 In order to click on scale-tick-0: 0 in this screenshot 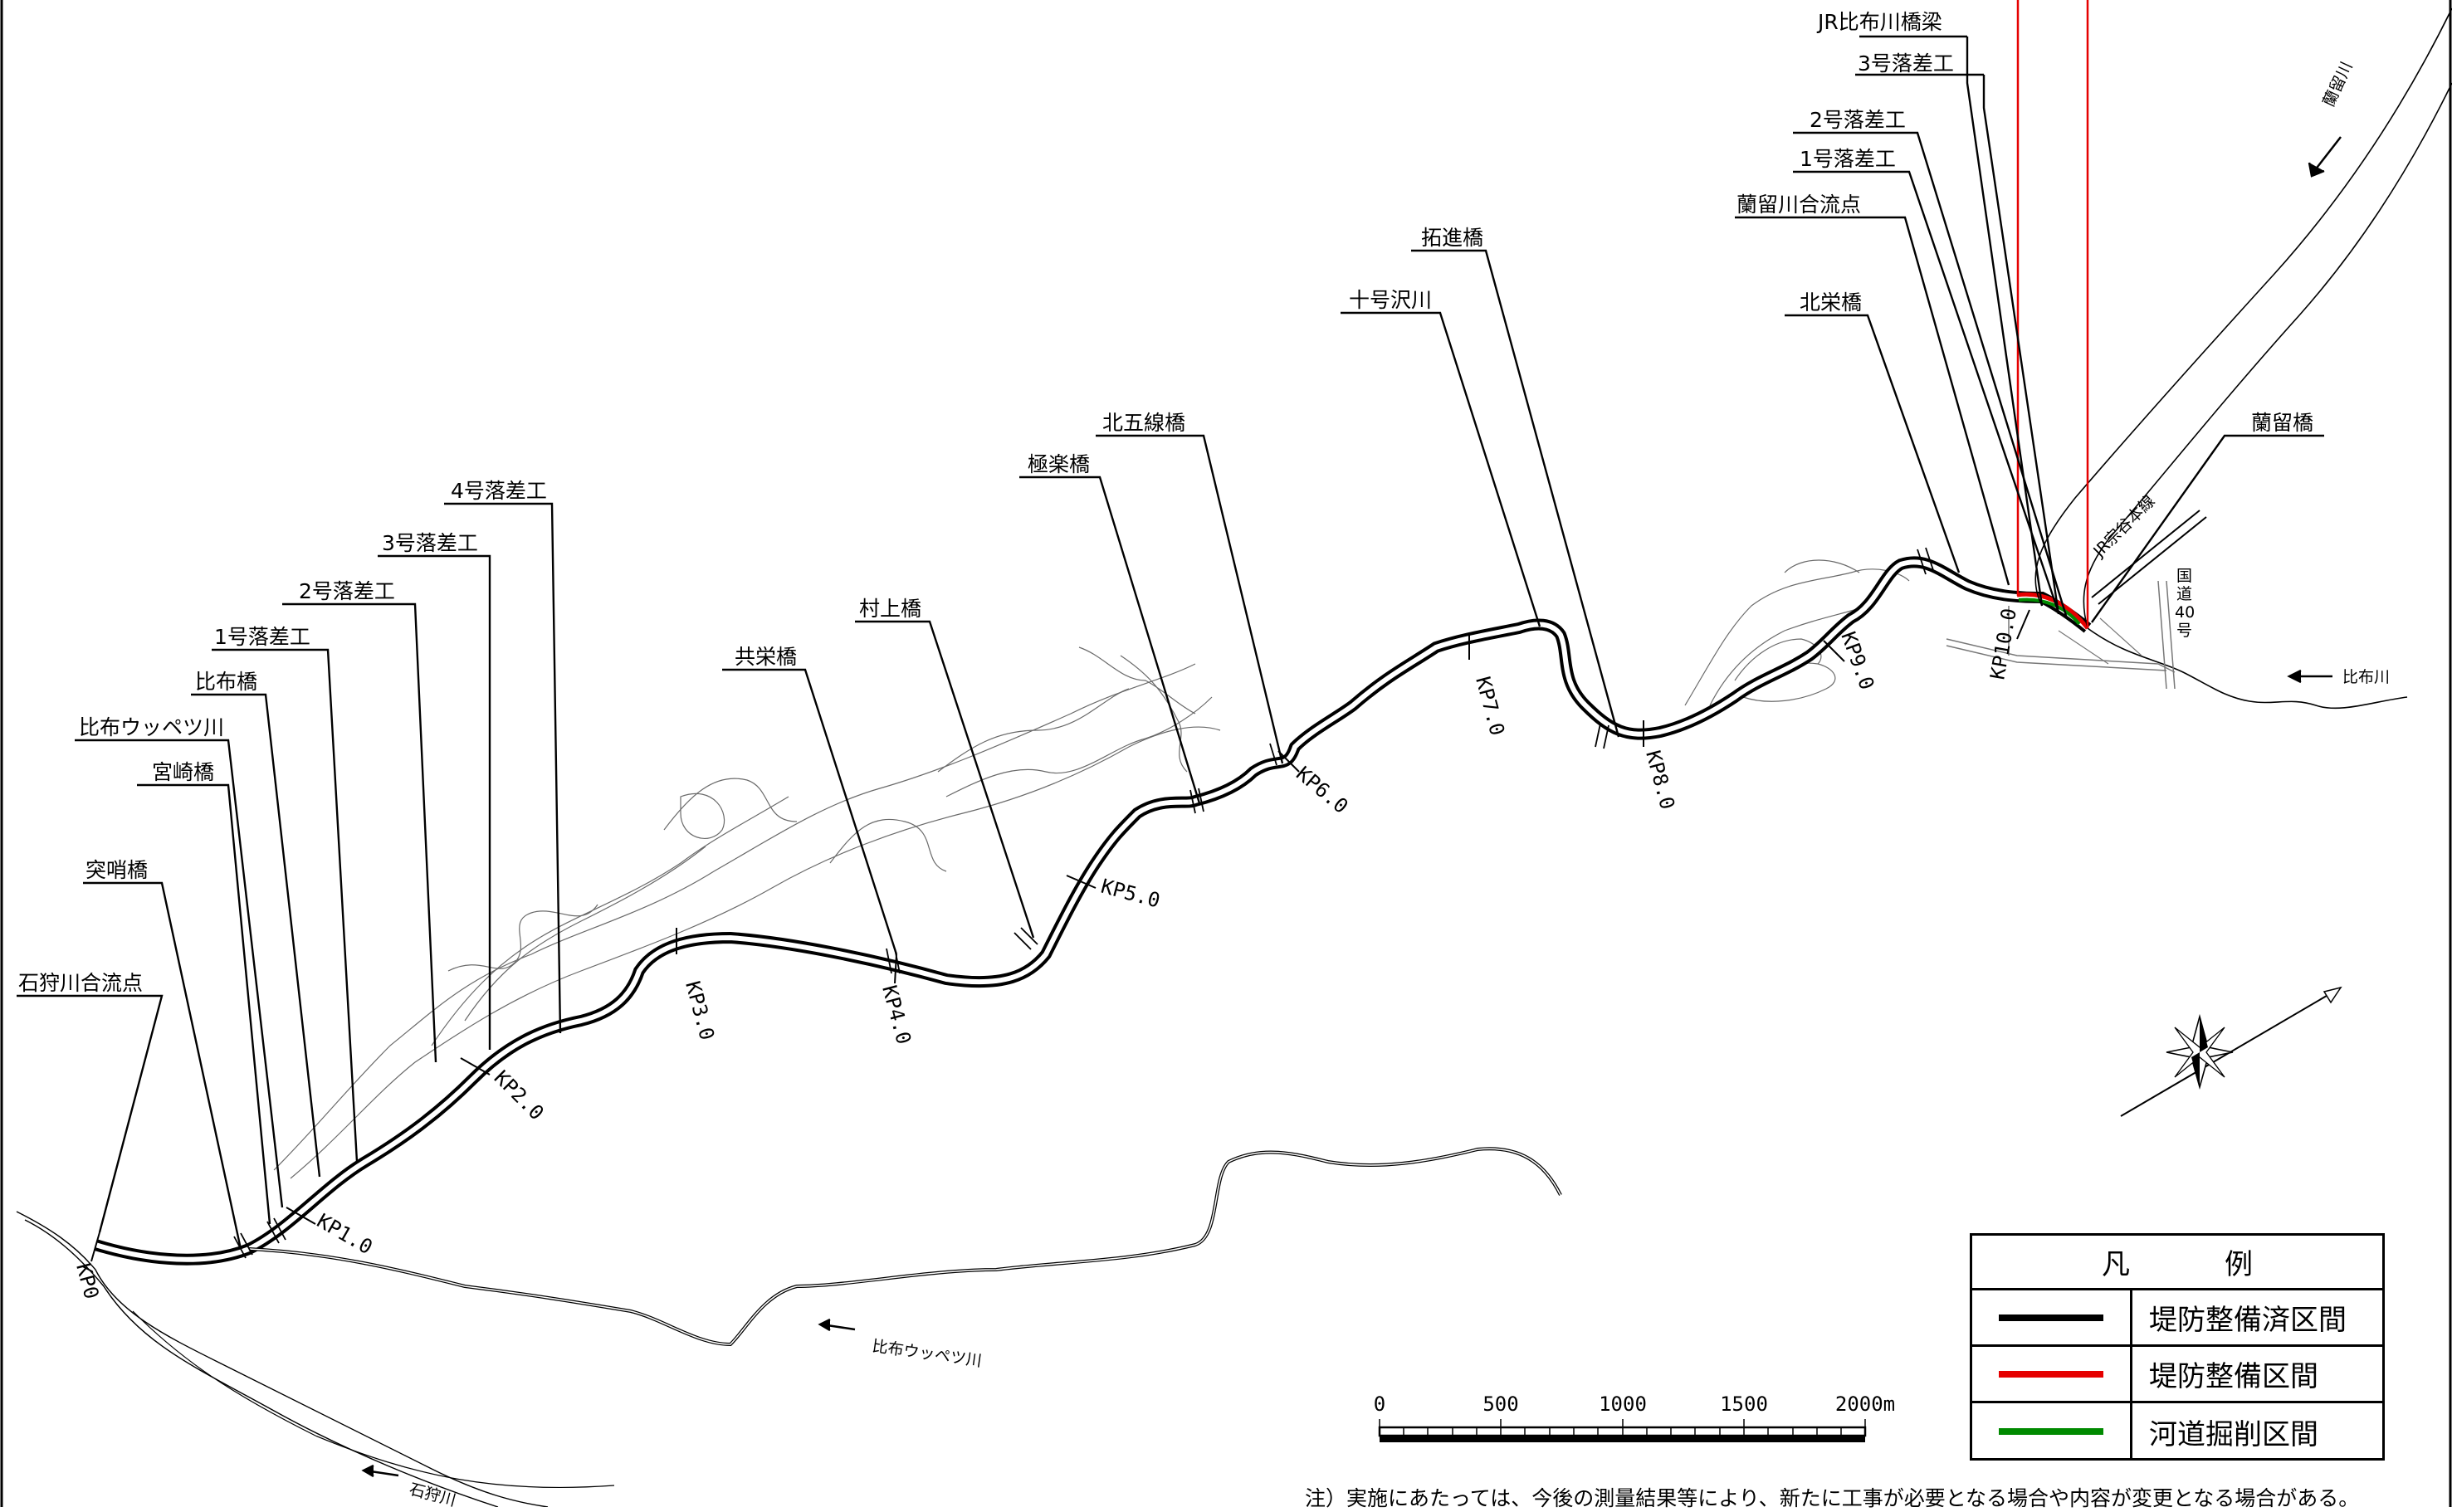, I will do `click(1380, 1405)`.